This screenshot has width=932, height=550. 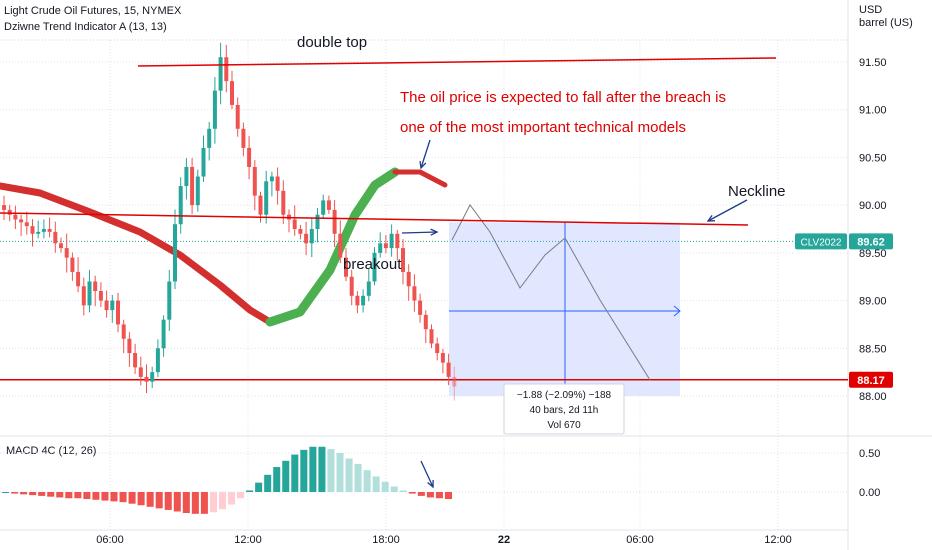 I want to click on time-tick-label: 12:00, so click(x=778, y=540).